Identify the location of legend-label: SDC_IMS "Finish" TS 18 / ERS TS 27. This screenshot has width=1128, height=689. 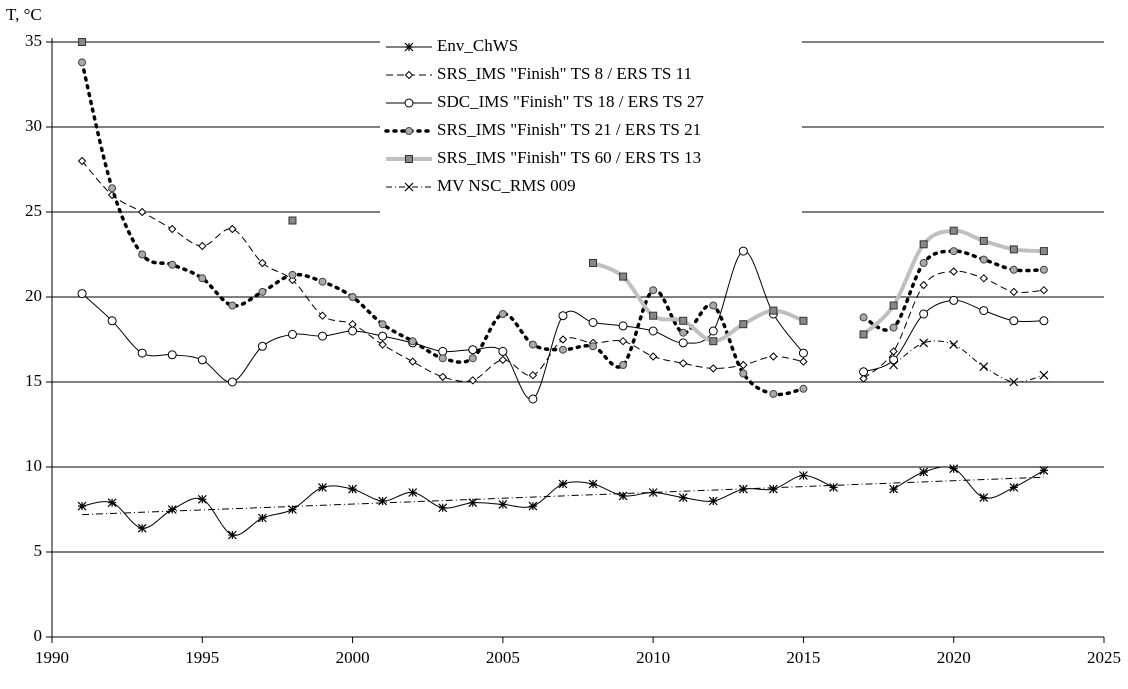
(570, 101).